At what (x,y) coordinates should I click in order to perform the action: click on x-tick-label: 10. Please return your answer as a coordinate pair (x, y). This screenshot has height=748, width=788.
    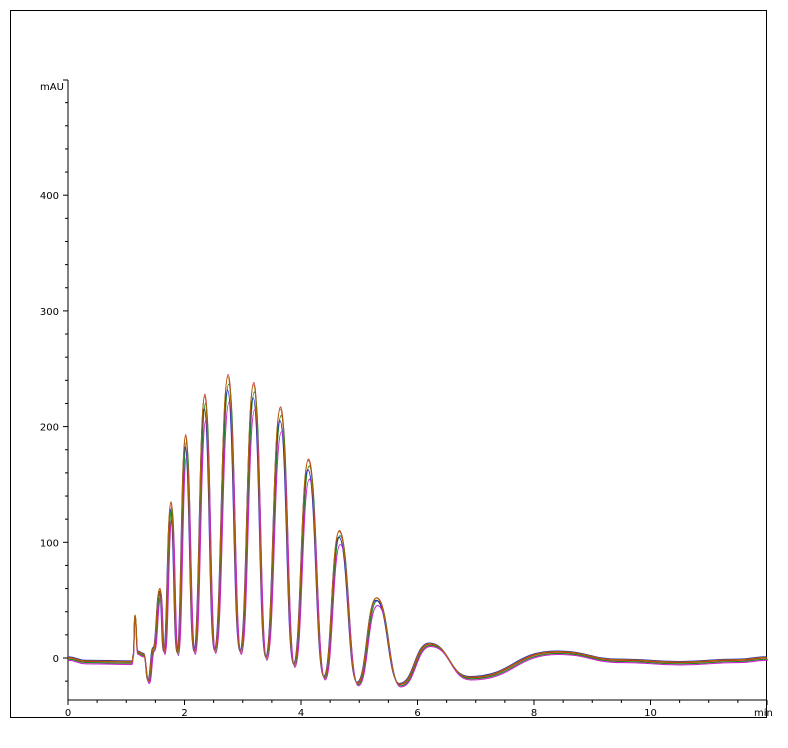
    Looking at the image, I should click on (650, 713).